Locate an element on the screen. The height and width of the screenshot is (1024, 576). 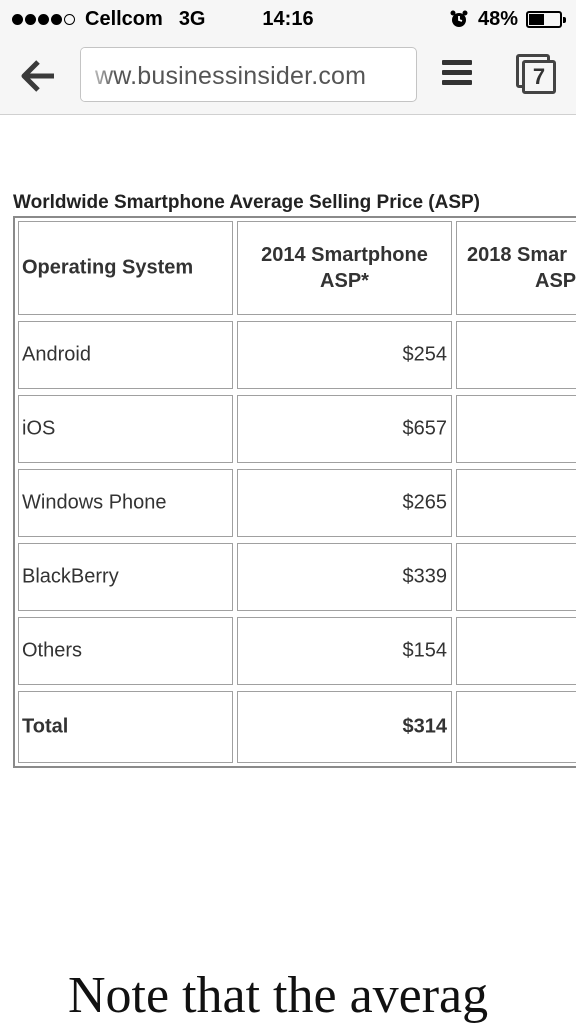
asp-value: $154 is located at coordinates (425, 650).